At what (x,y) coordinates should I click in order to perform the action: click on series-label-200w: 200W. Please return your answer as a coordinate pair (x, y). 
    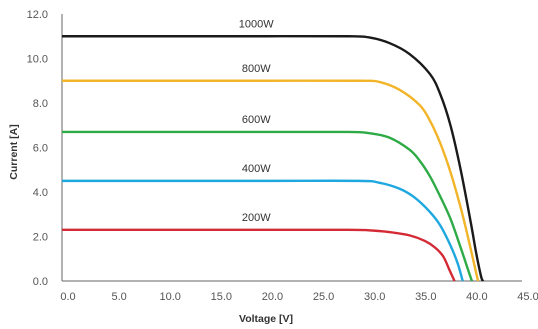
    Looking at the image, I should click on (256, 218).